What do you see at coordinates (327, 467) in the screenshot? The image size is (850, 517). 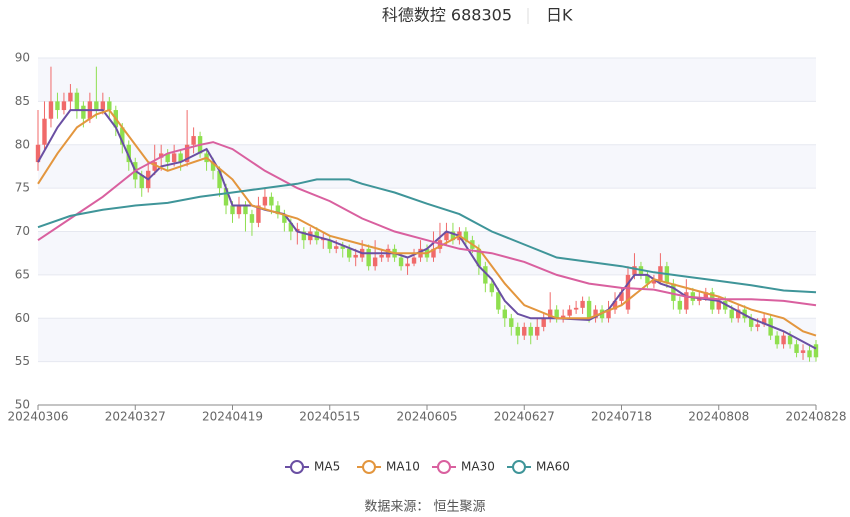 I see `legend-label: MA5` at bounding box center [327, 467].